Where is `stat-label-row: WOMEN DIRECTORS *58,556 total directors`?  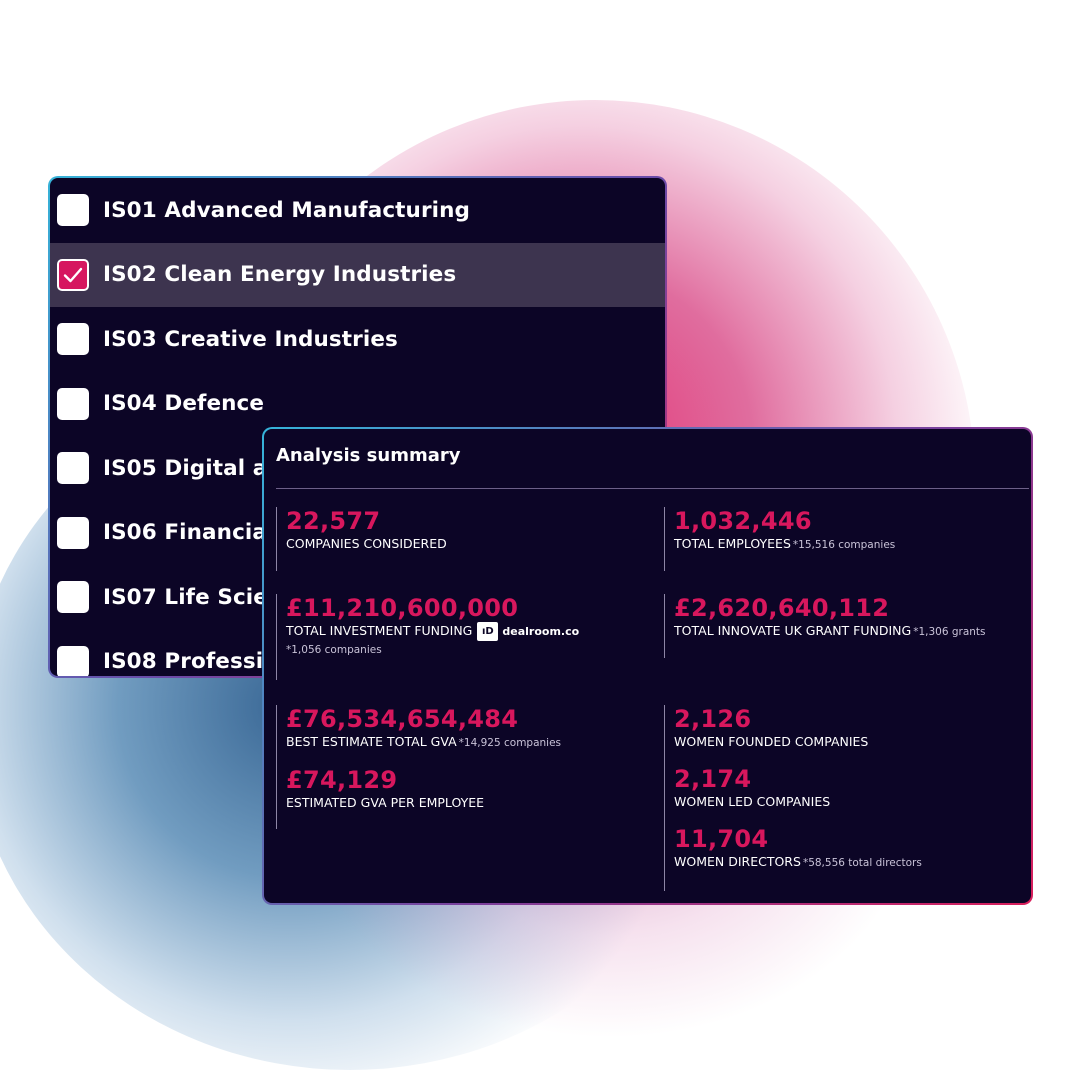
stat-label-row: WOMEN DIRECTORS *58,556 total directors is located at coordinates (849, 862).